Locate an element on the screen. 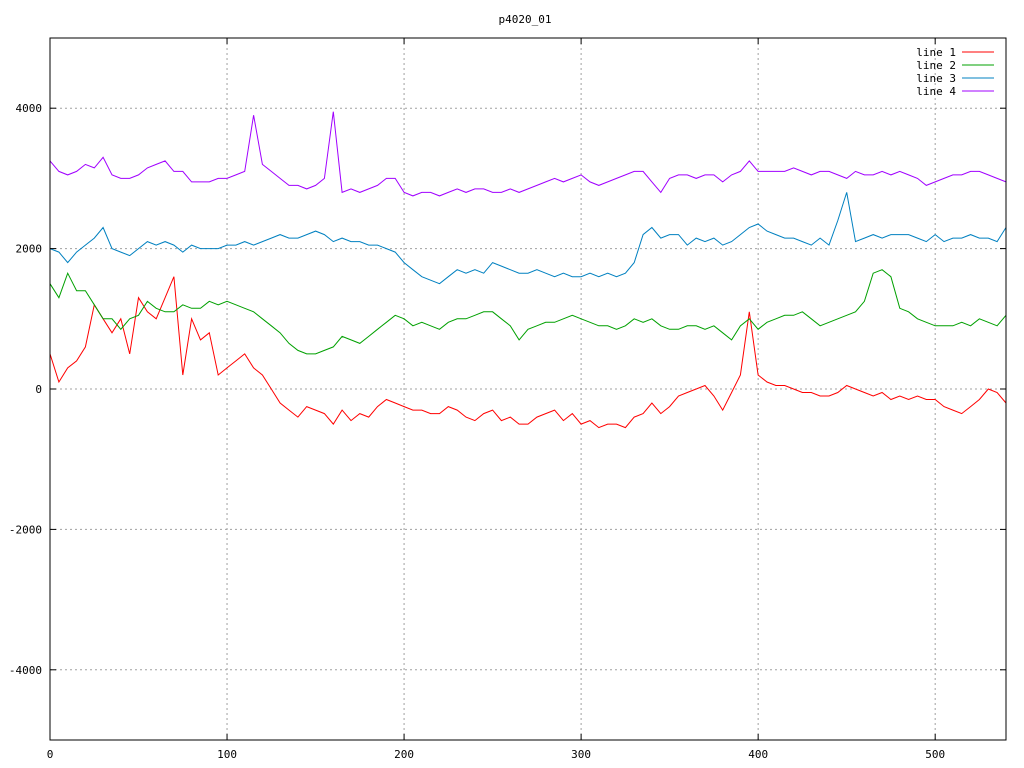 This screenshot has height=768, width=1024. x-tick-label: 0 is located at coordinates (50, 754).